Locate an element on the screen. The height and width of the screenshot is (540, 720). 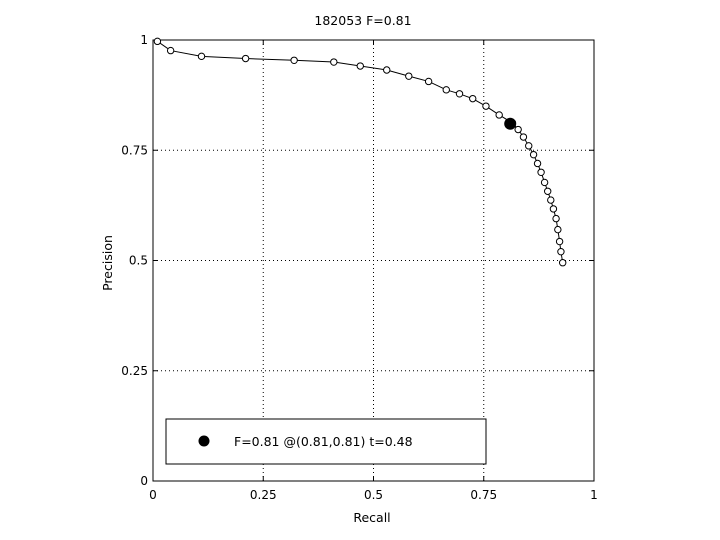
legend-box is located at coordinates (326, 441).